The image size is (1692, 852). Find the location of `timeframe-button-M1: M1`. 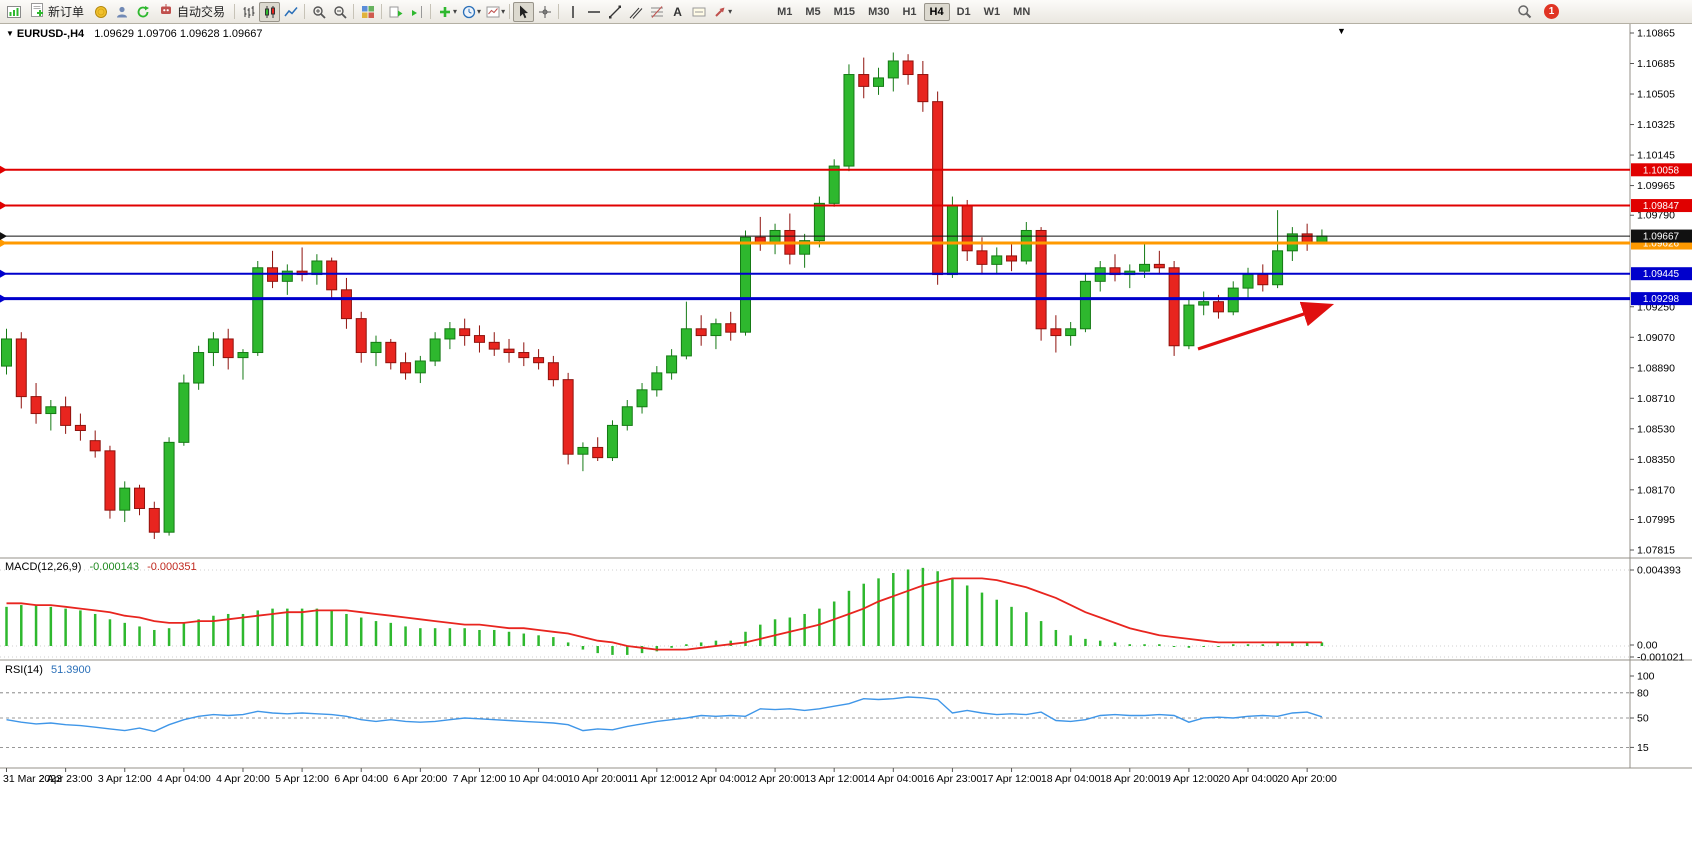

timeframe-button-M1: M1 is located at coordinates (785, 11).